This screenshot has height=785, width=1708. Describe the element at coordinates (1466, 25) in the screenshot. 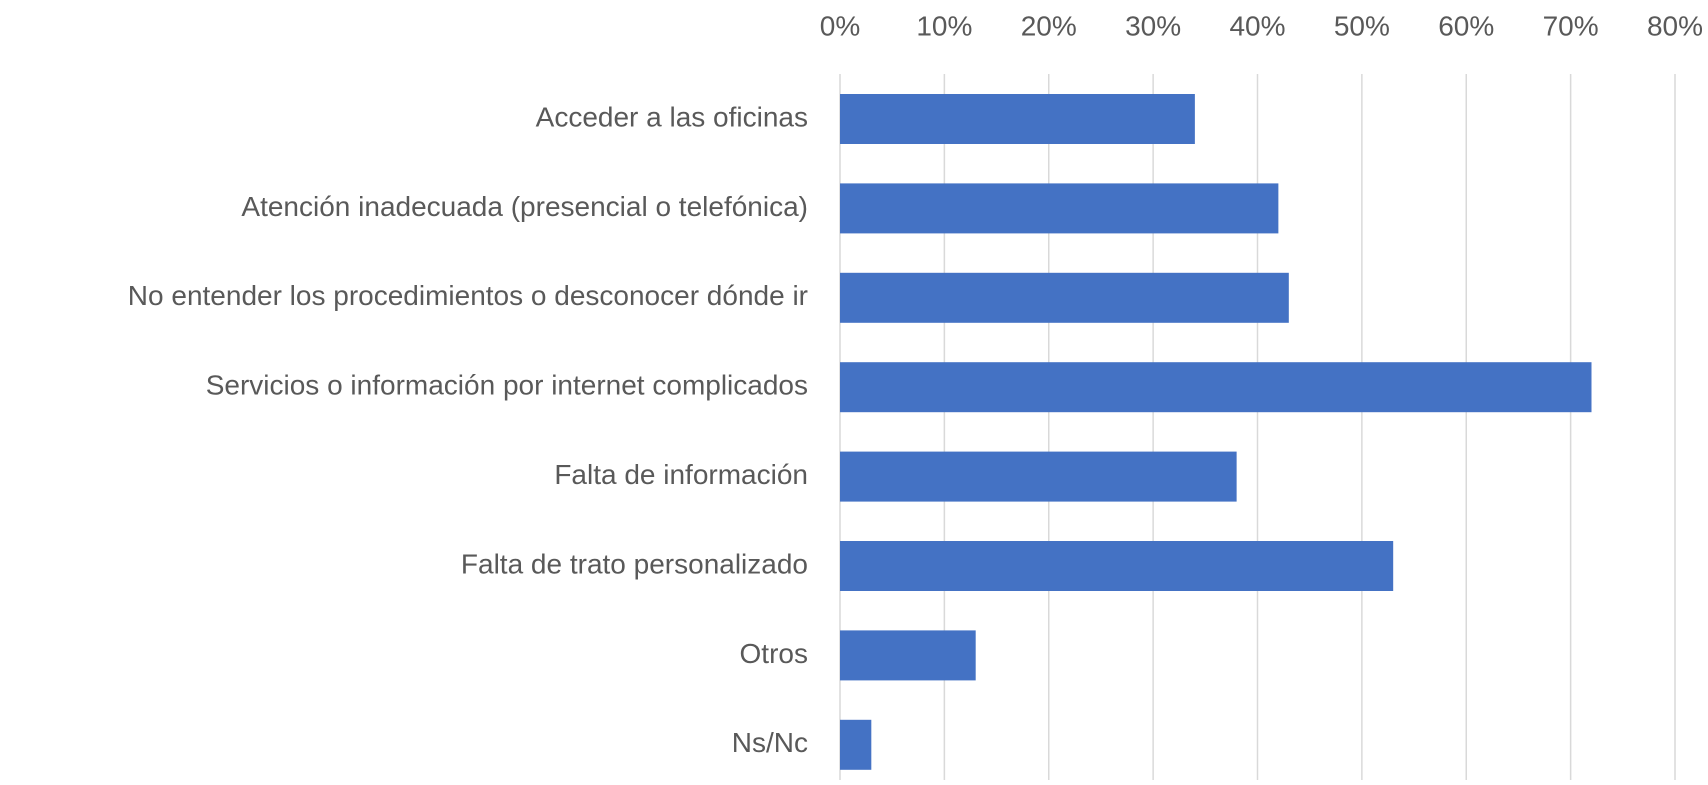

I see `x-tick-label: 60%` at that location.